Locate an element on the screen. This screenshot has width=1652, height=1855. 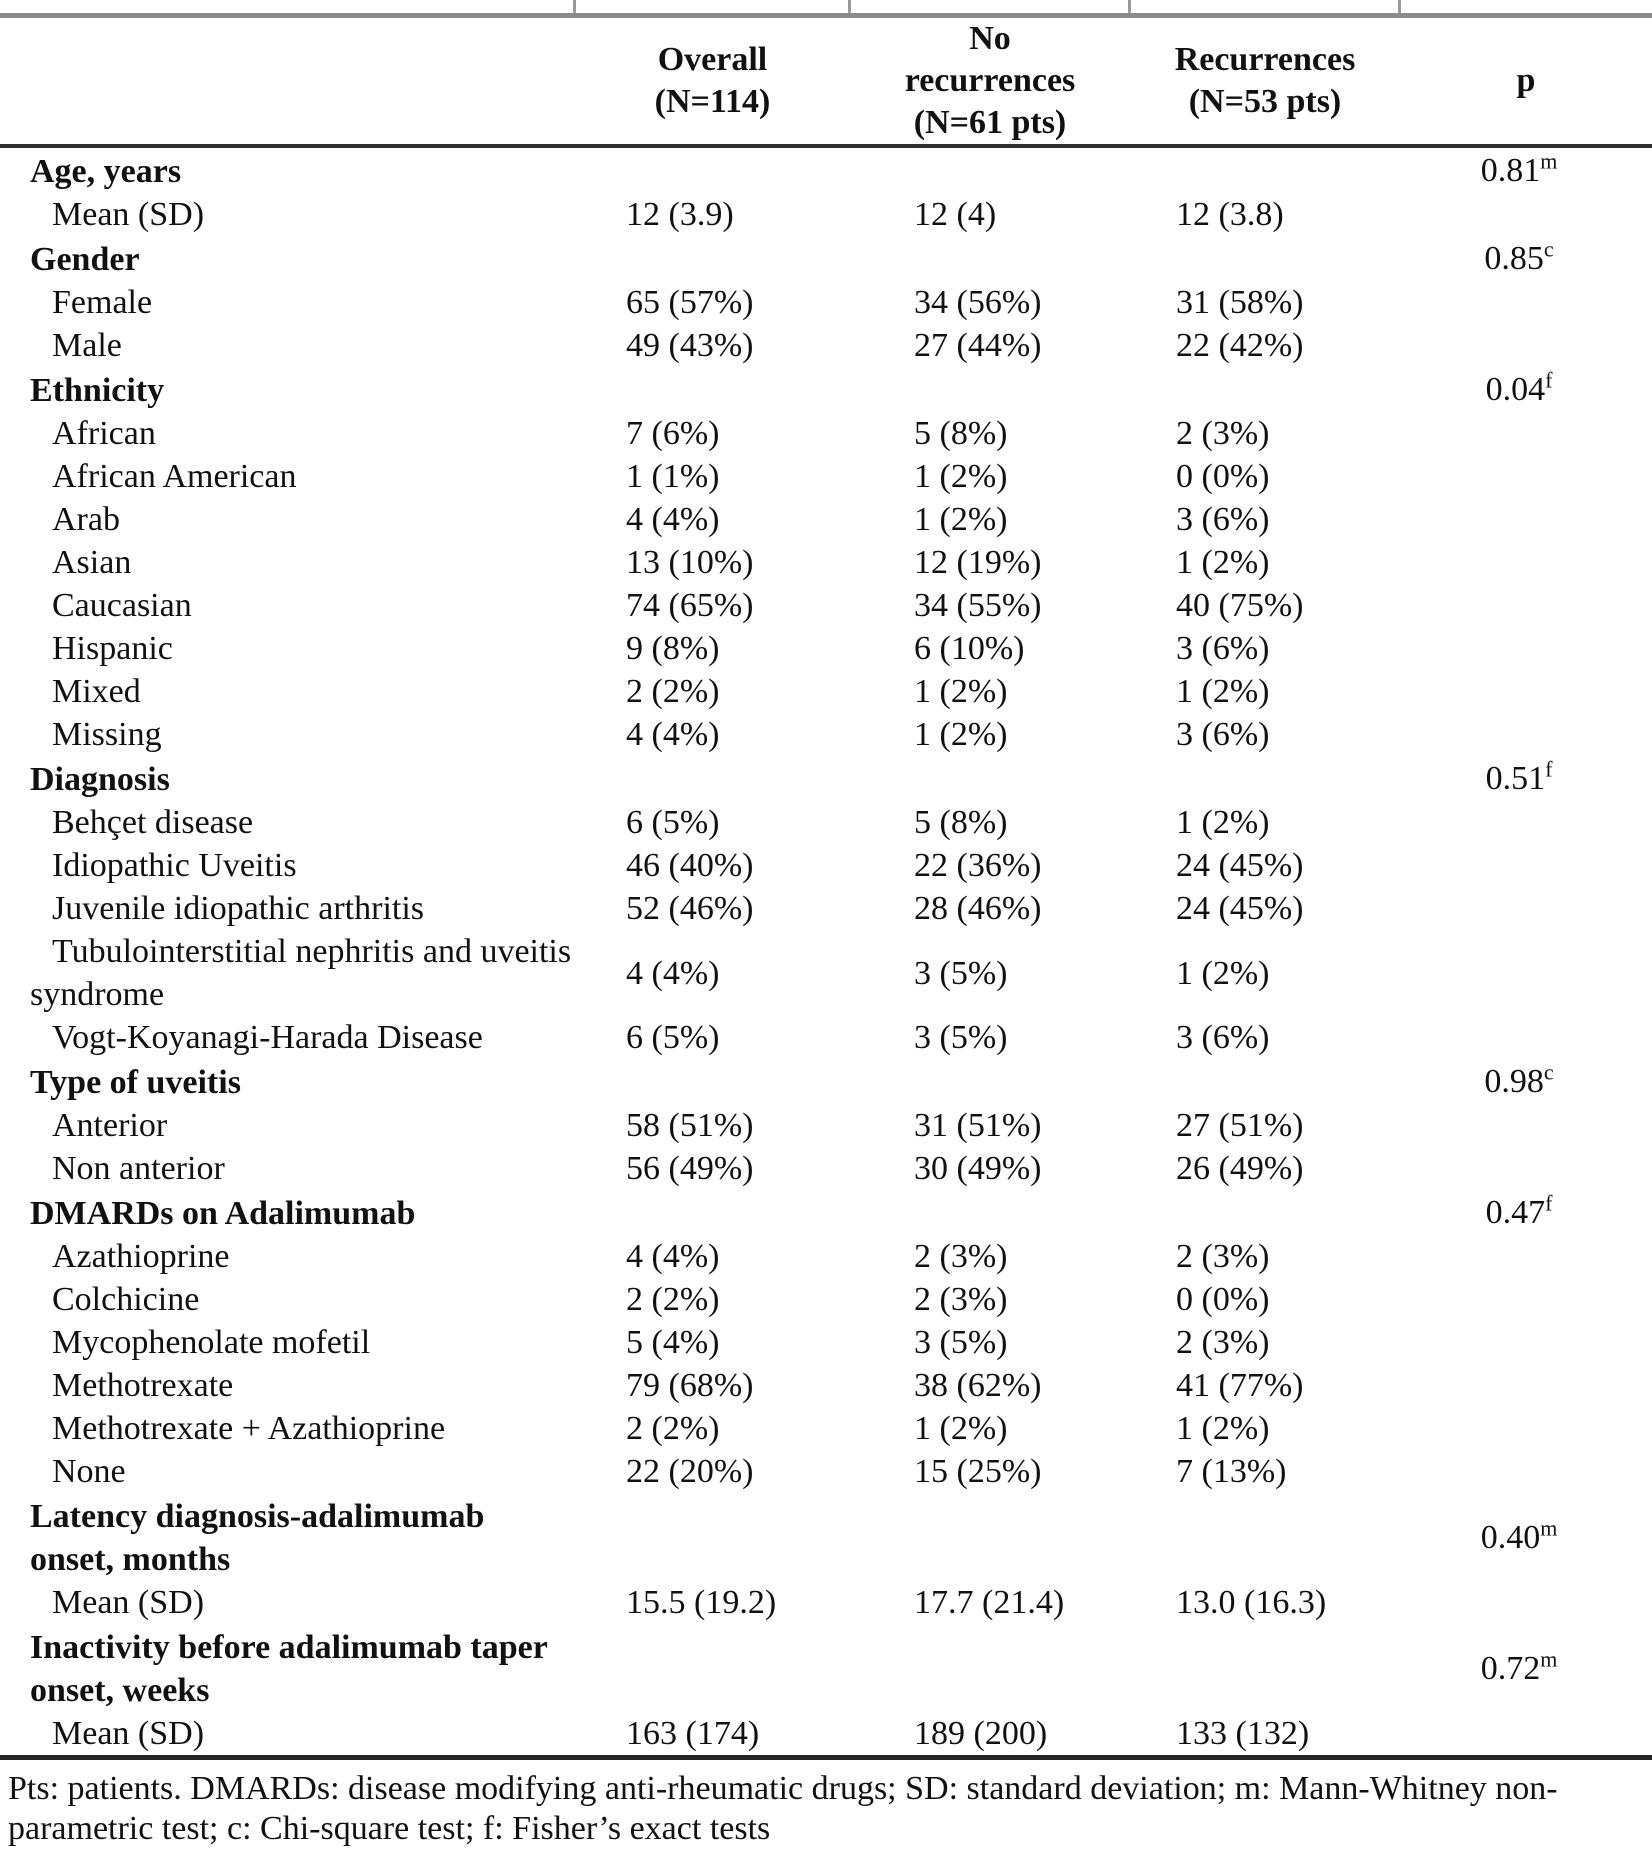
section-row: Diagnosis 0.51f is located at coordinates (826, 778).